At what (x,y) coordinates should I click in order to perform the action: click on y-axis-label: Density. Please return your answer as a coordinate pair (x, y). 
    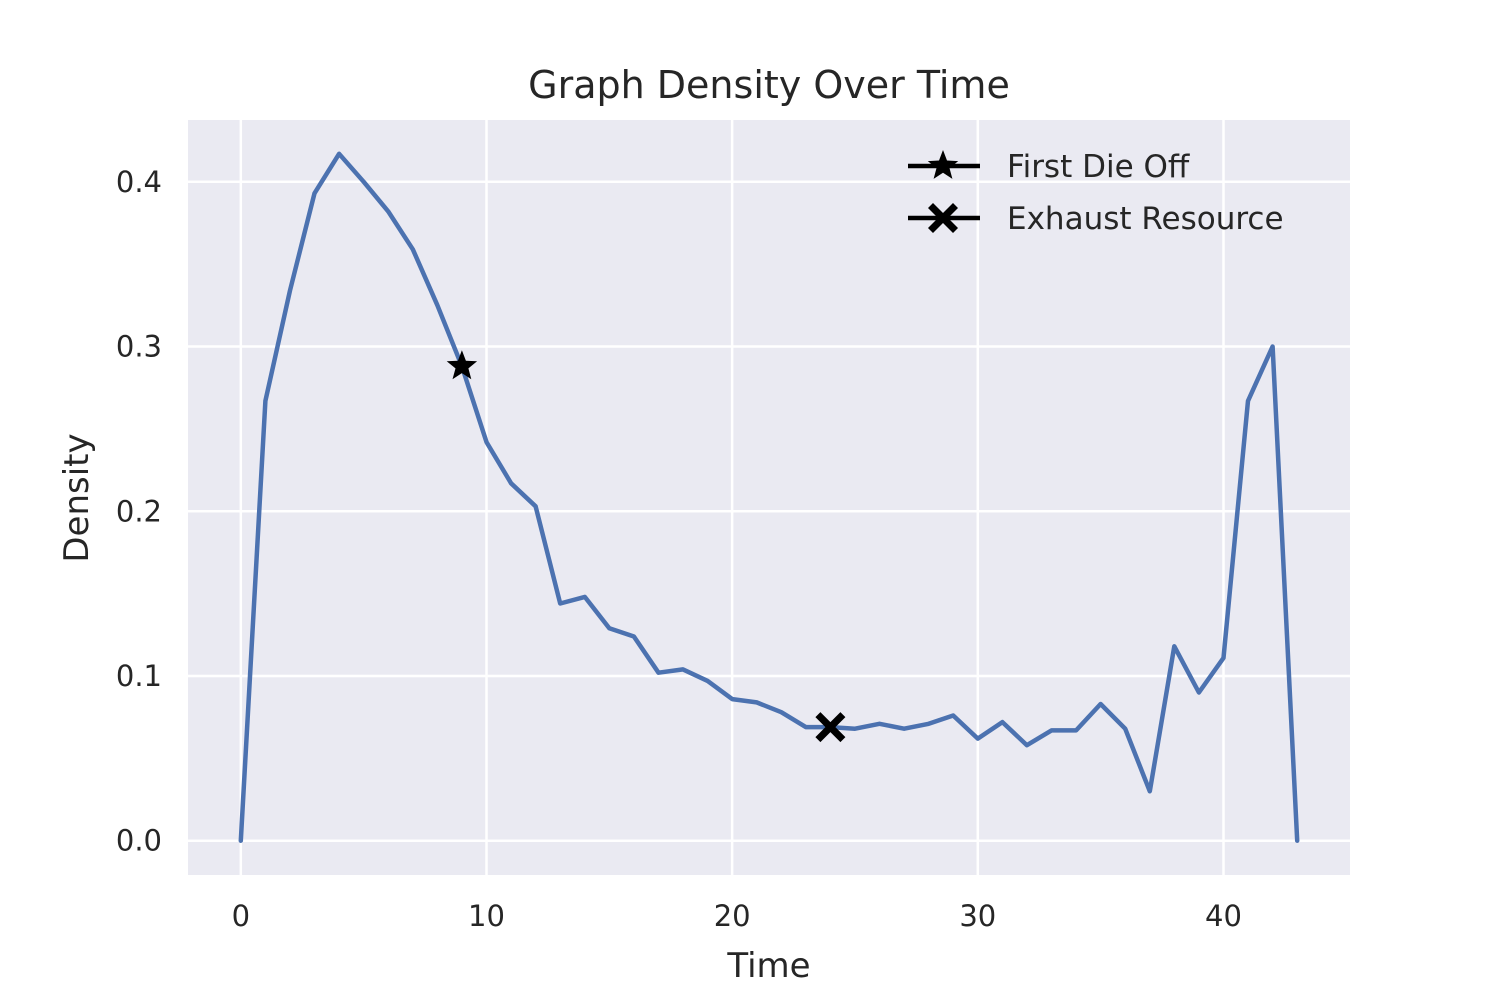
    Looking at the image, I should click on (77, 497).